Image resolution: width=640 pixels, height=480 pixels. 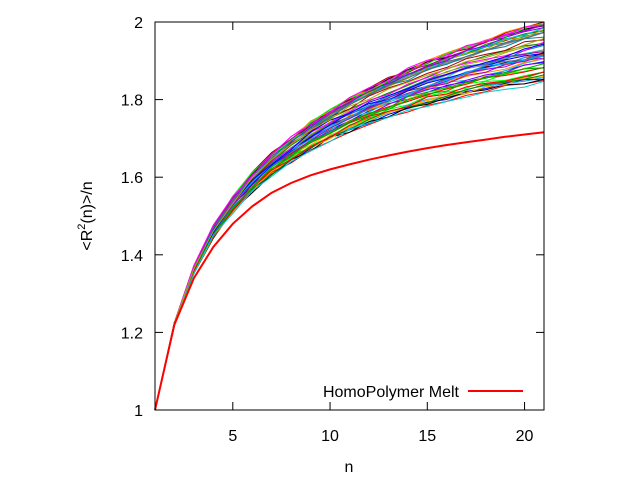 What do you see at coordinates (132, 101) in the screenshot?
I see `y-tick-label: 1.8` at bounding box center [132, 101].